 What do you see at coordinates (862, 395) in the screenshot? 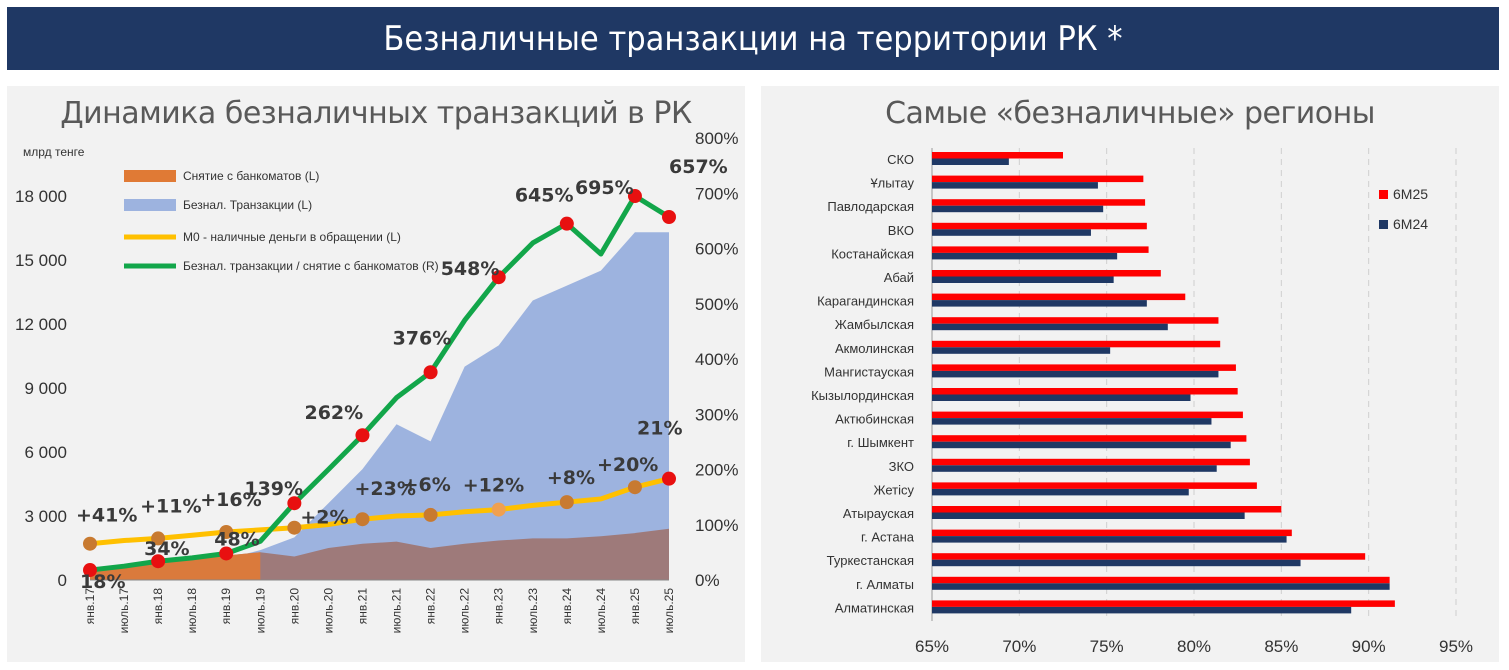
I see `category-label: Кызылординская` at bounding box center [862, 395].